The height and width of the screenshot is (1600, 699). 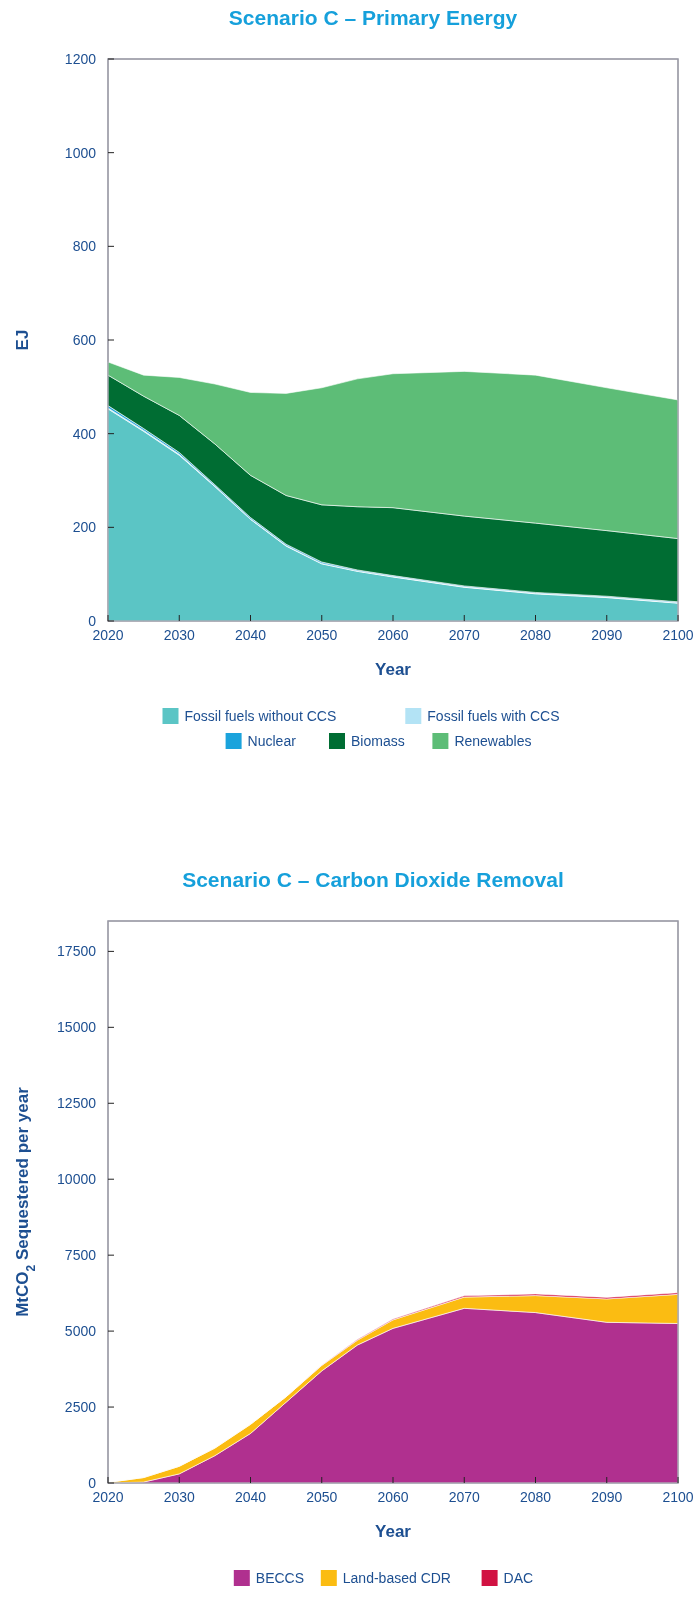 What do you see at coordinates (84, 246) in the screenshot?
I see `y-tick-label: 800` at bounding box center [84, 246].